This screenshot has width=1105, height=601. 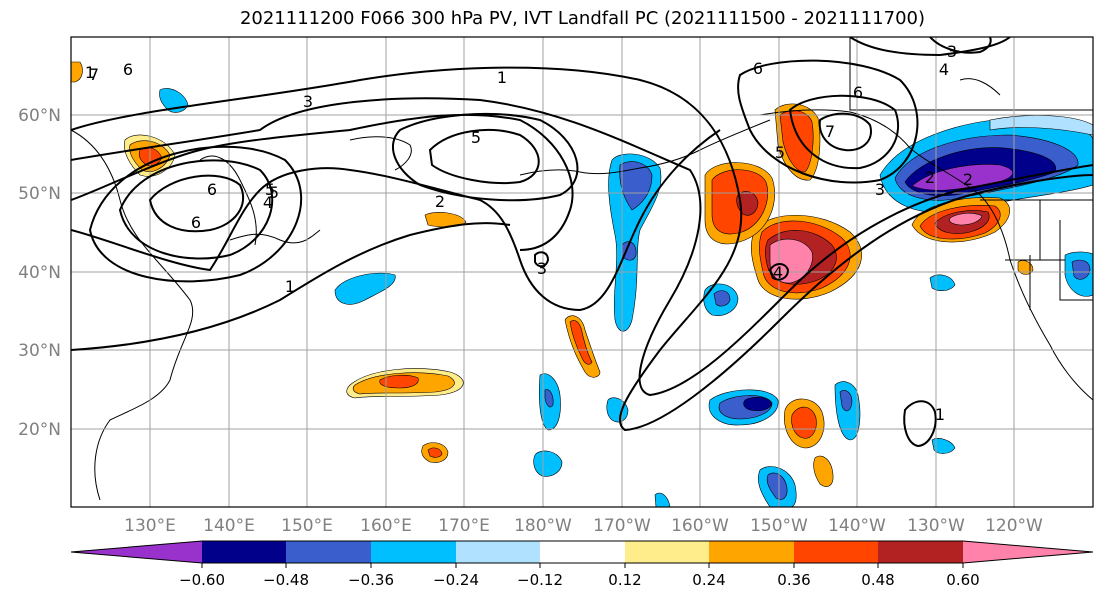 I want to click on lon-label: 160°W, so click(x=700, y=526).